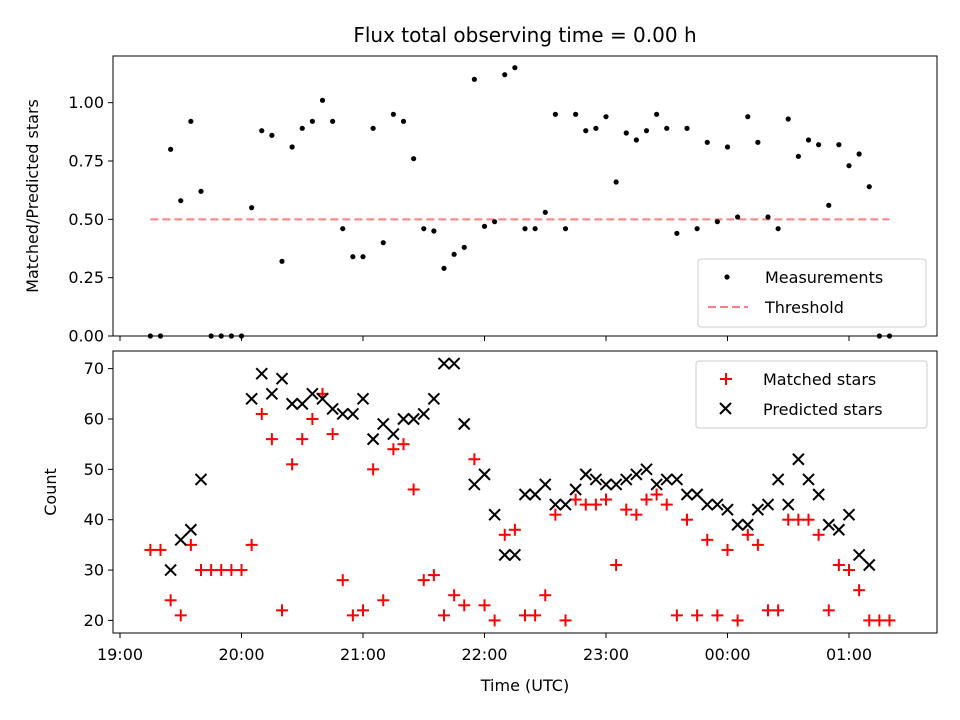 The width and height of the screenshot is (960, 720). Describe the element at coordinates (86, 161) in the screenshot. I see `ratio-y-tick-label: 0.75` at that location.